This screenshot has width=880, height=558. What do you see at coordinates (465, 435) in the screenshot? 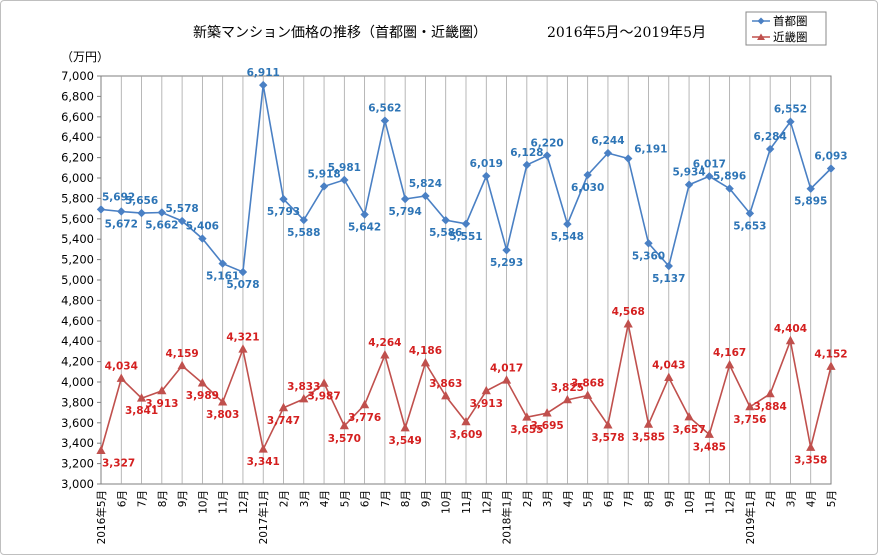
I see `data-label: 3,609` at bounding box center [465, 435].